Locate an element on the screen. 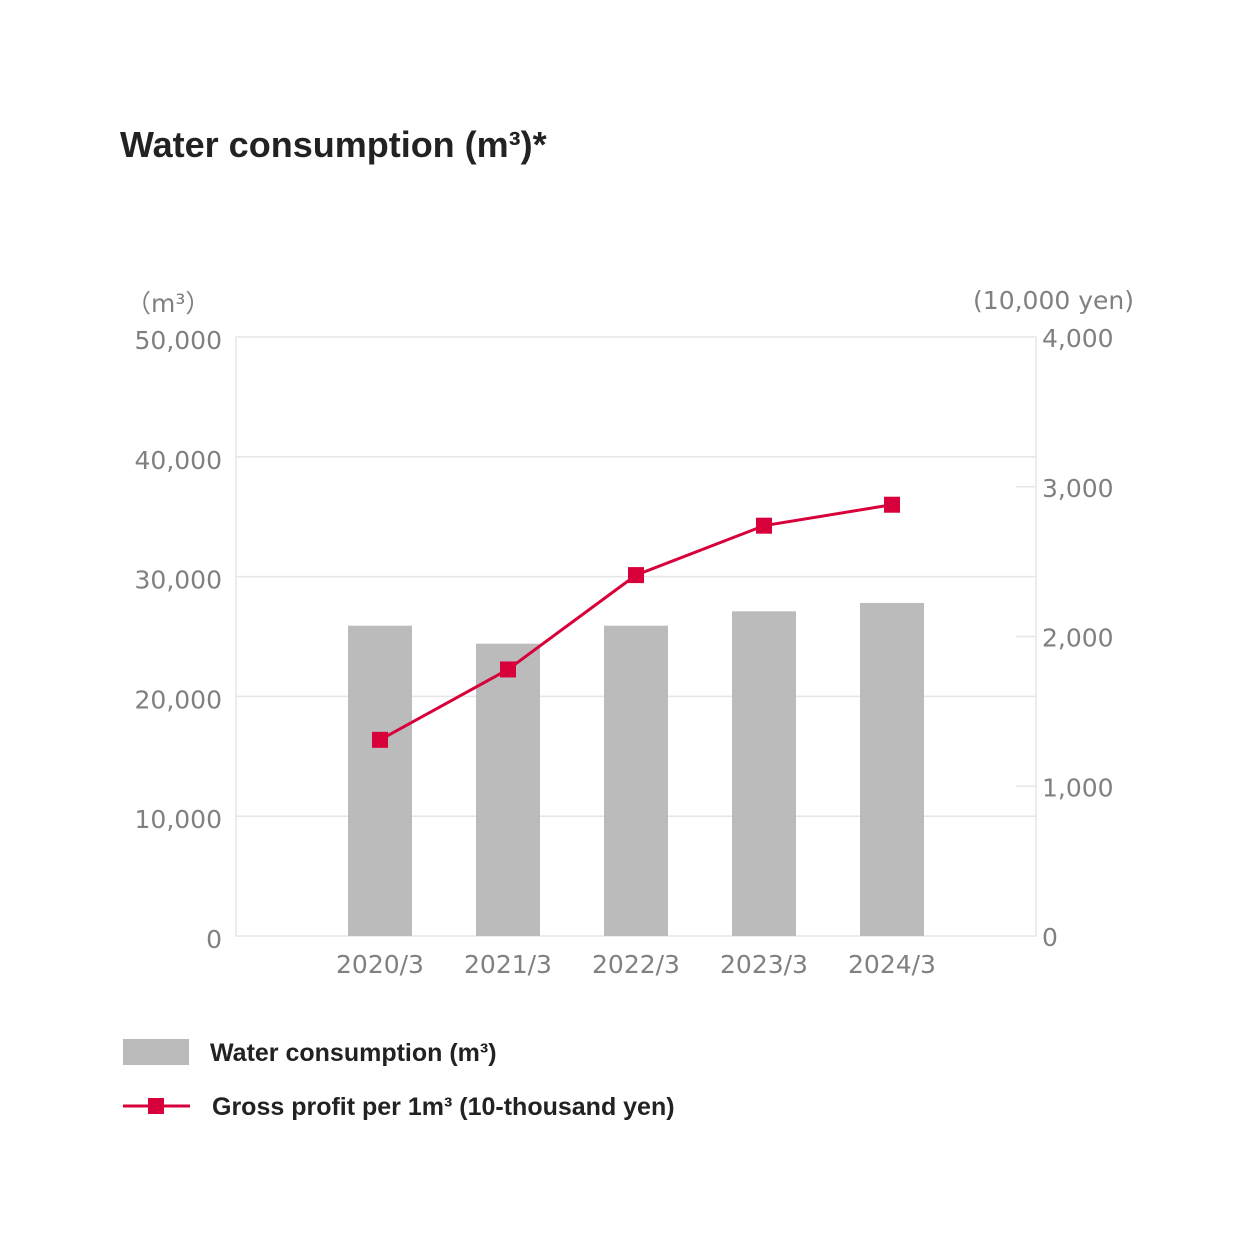 The width and height of the screenshot is (1240, 1241). legend-label-profit: Gross profit per 1m³ (10-thousand yen) is located at coordinates (443, 1107).